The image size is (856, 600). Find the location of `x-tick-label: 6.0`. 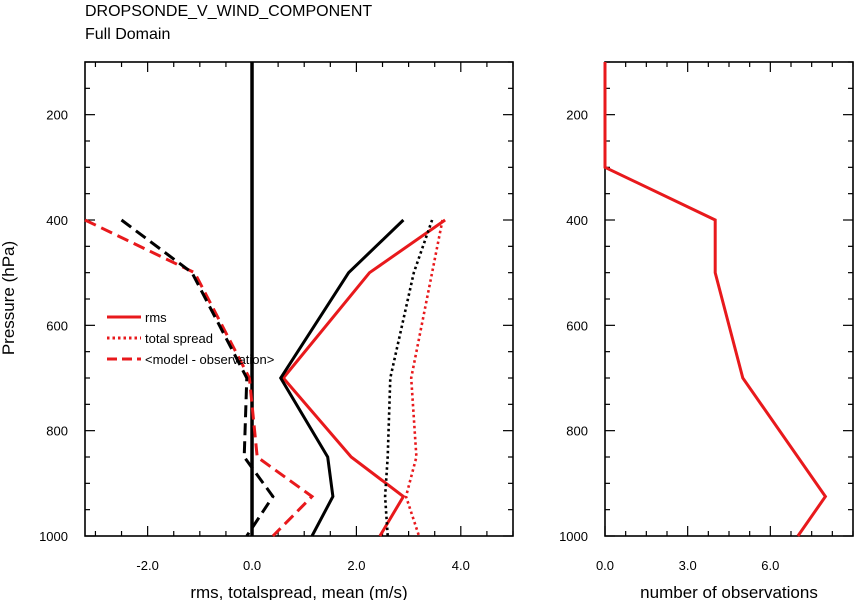

x-tick-label: 6.0 is located at coordinates (770, 565).